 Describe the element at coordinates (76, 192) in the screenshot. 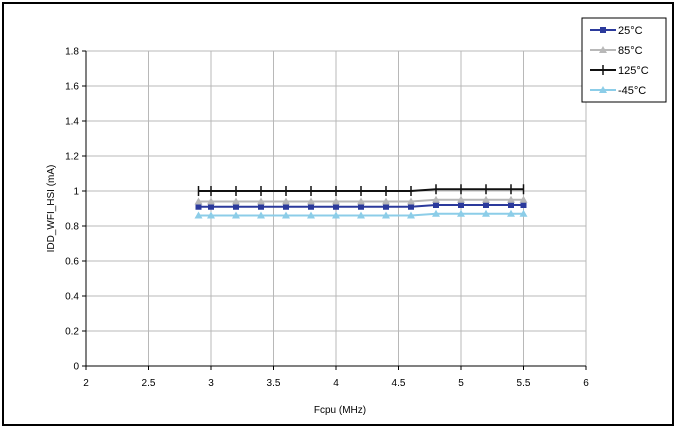

I see `y-tick-label: 1` at that location.